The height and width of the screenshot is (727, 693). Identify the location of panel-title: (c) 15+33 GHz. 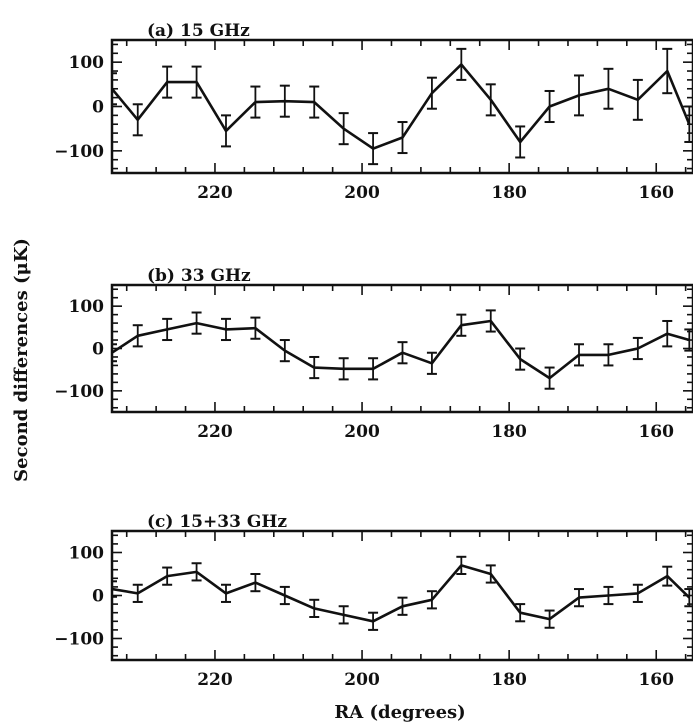
(217, 522).